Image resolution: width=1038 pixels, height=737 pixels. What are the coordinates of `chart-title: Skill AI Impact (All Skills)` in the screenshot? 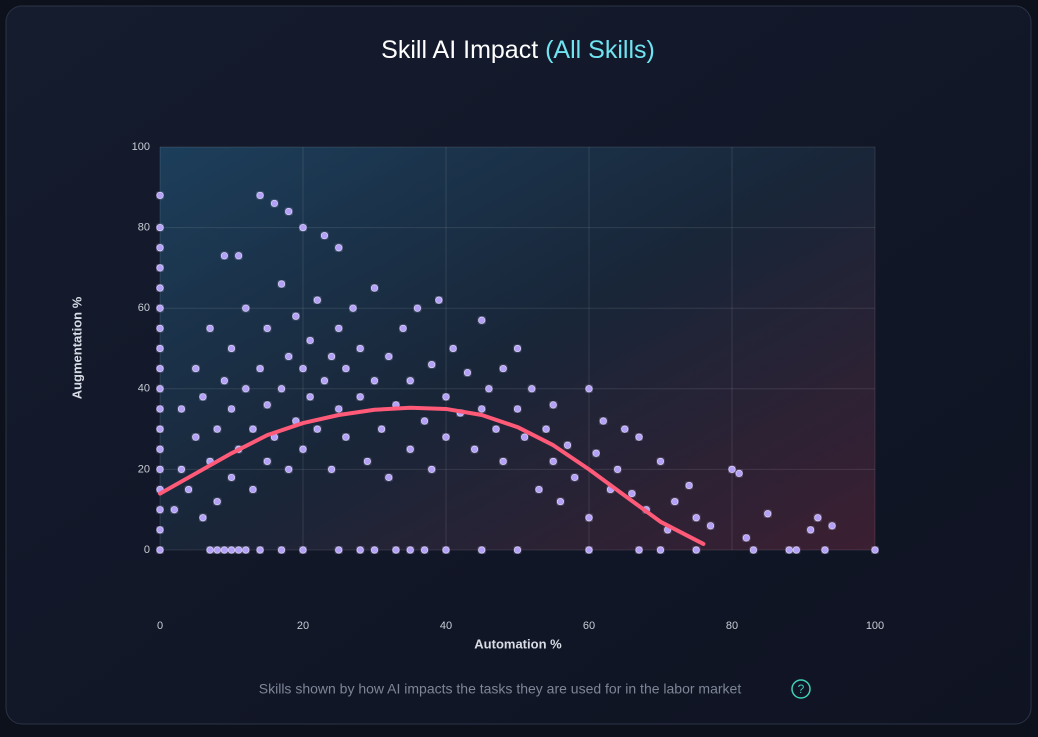 It's located at (518, 50).